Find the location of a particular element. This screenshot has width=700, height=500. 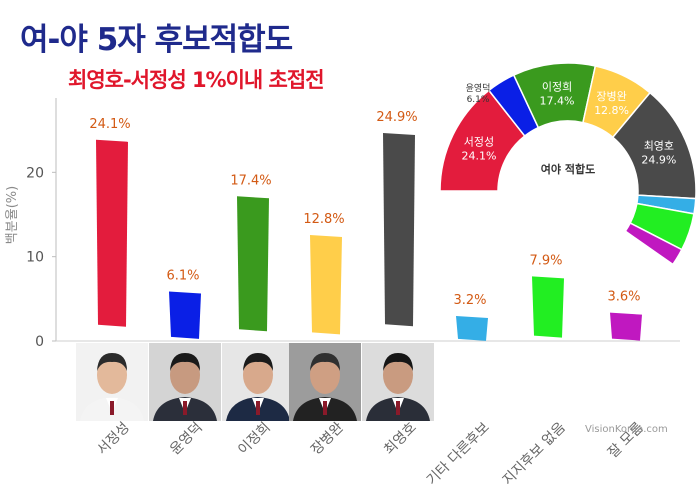

donut-slice-name: 장병완 is located at coordinates (611, 96).